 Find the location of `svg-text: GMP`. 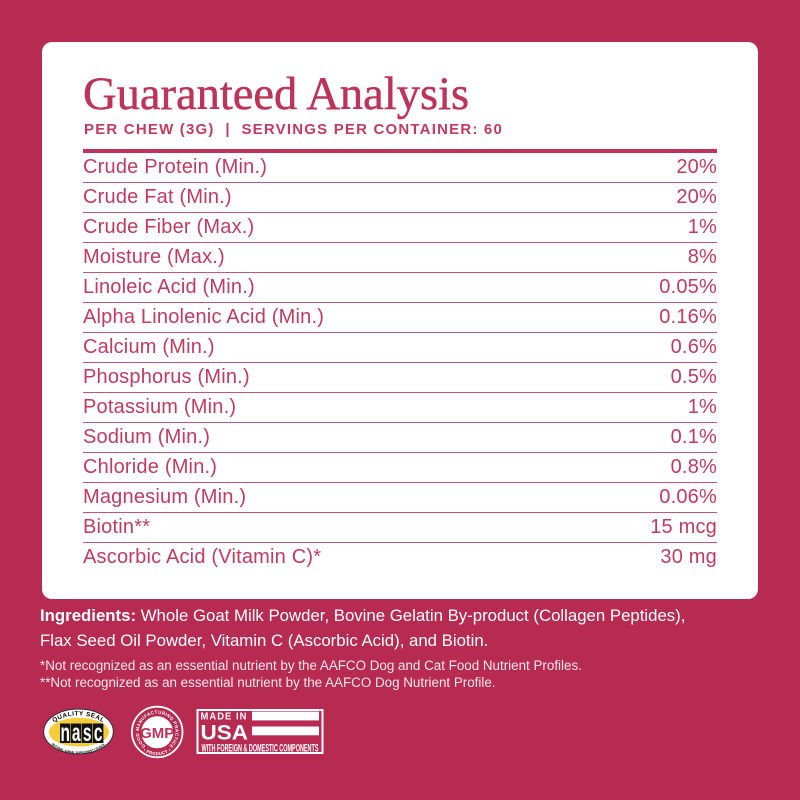

svg-text: GMP is located at coordinates (157, 733).